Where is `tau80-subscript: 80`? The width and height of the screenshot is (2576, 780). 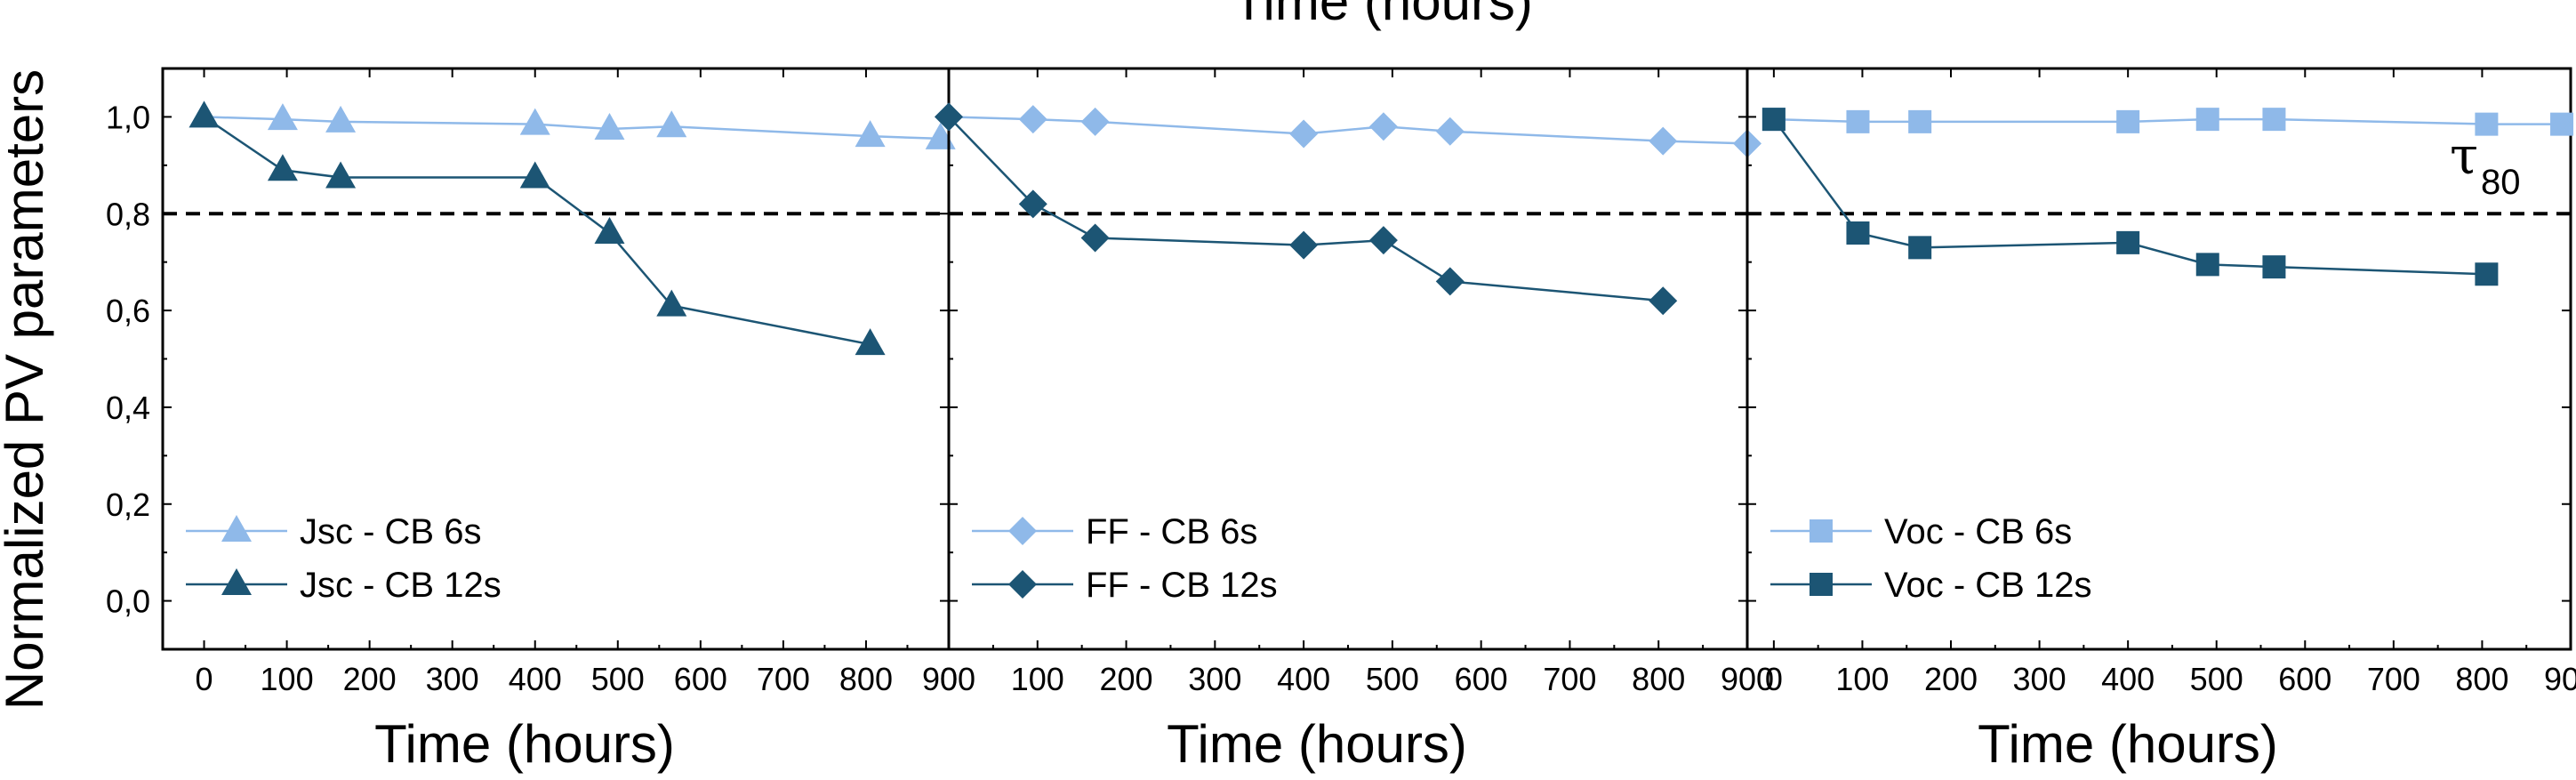
tau80-subscript: 80 is located at coordinates (2501, 182).